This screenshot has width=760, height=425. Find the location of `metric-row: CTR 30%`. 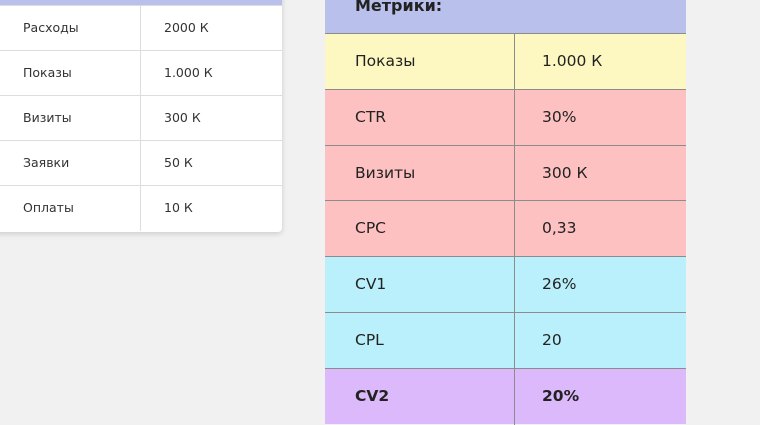

metric-row: CTR 30% is located at coordinates (505, 117).